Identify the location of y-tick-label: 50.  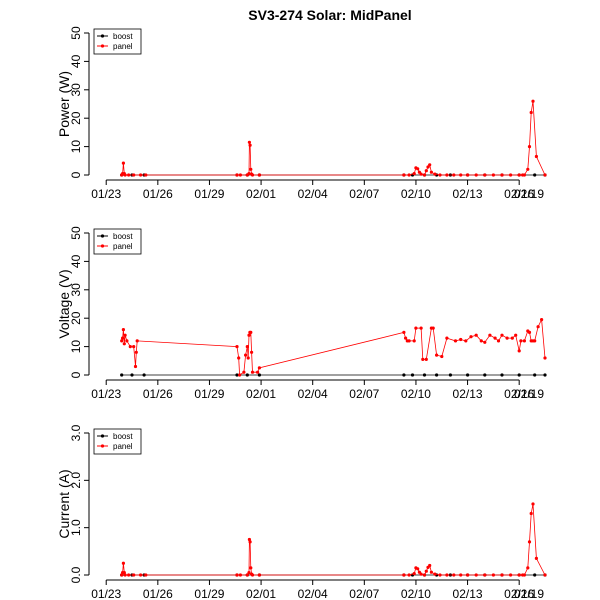
(76, 233).